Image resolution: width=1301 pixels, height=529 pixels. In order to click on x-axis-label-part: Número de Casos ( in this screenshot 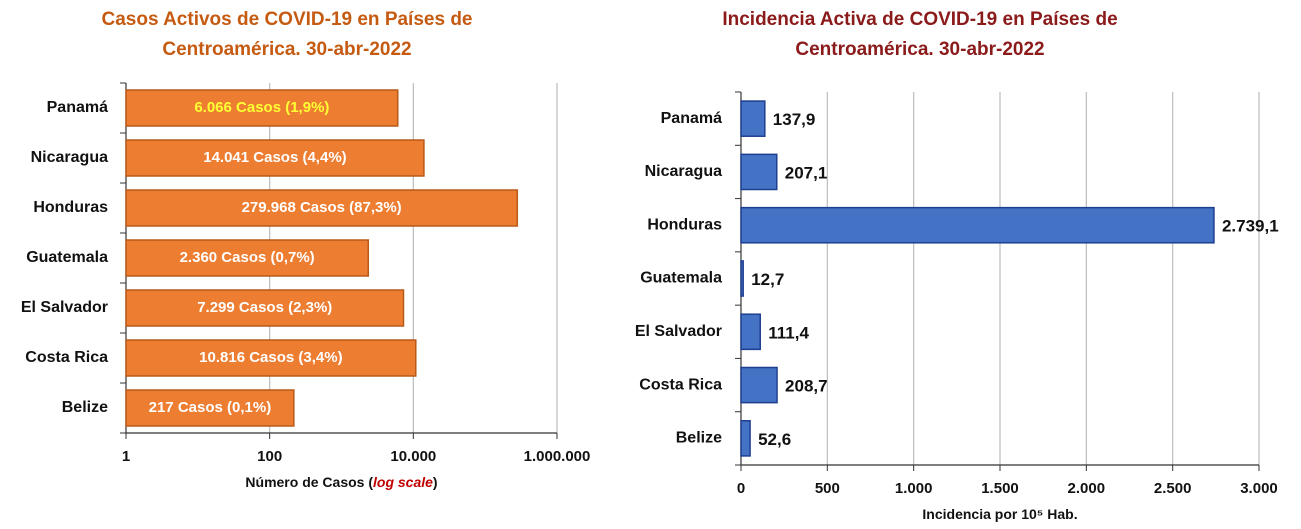, I will do `click(309, 482)`.